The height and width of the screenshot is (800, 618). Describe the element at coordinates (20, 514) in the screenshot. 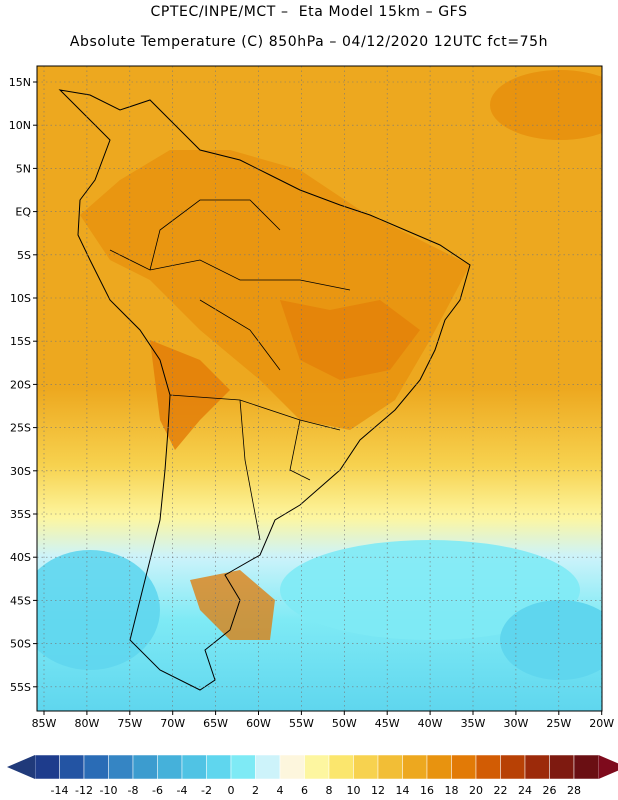

I see `lat-label: 35S` at that location.